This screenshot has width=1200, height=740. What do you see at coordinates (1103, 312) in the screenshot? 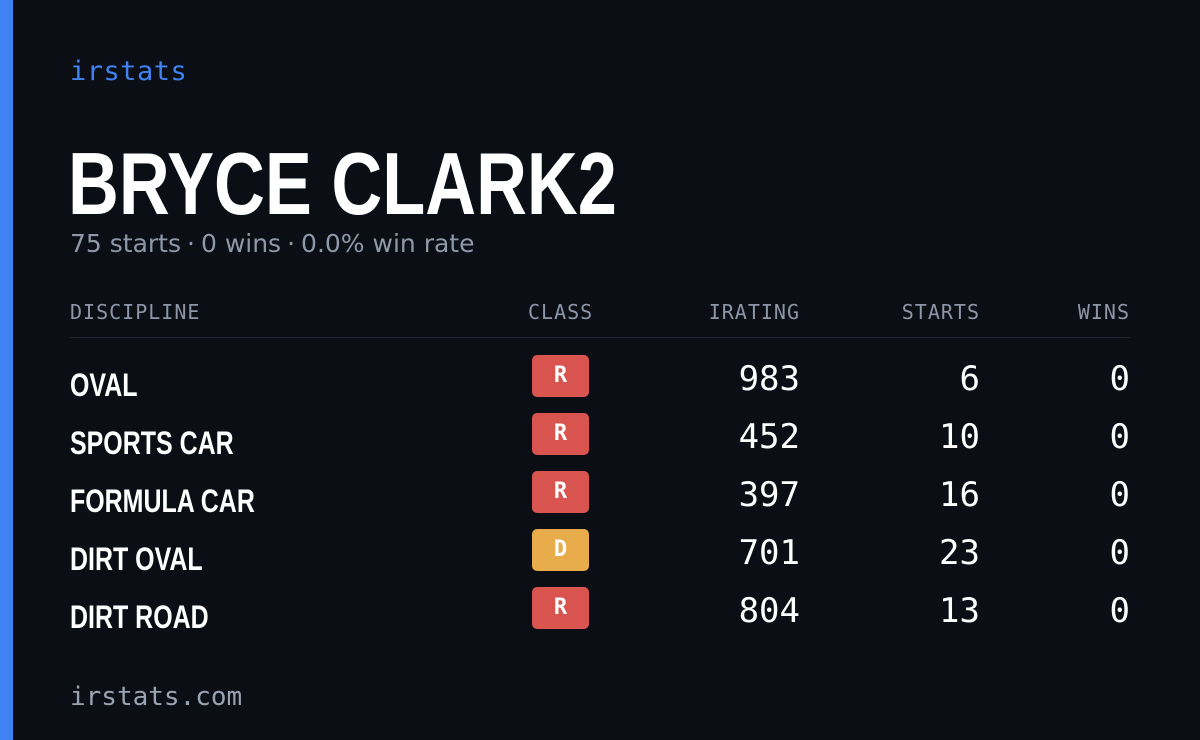
I see `column-header-wins: WINS` at bounding box center [1103, 312].